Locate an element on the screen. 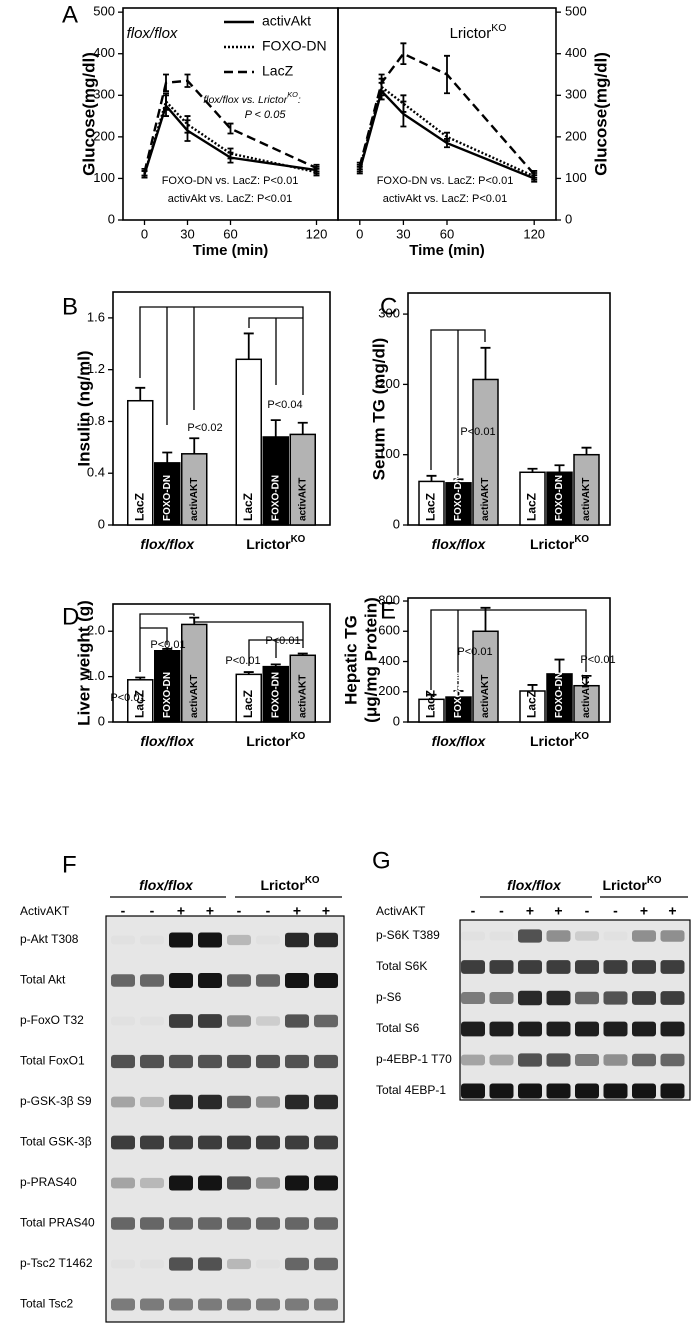 The height and width of the screenshot is (1327, 693). group-label-part: KO is located at coordinates (654, 880).